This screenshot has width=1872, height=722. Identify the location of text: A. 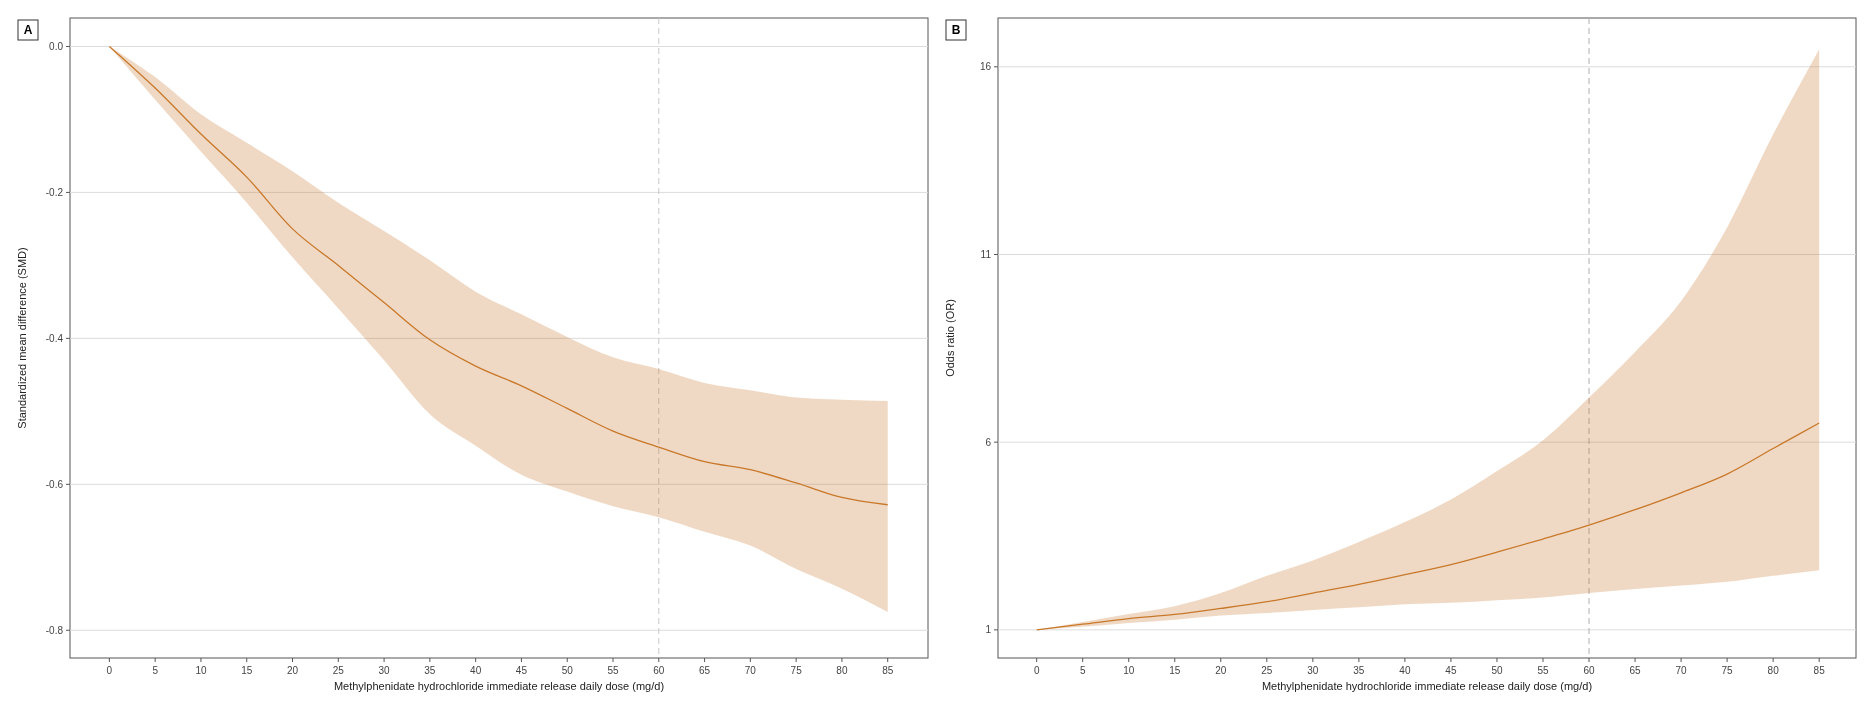
(28, 30).